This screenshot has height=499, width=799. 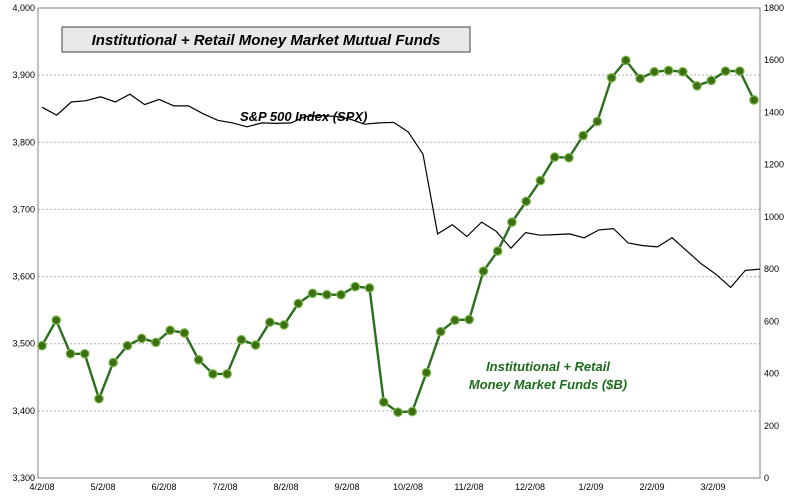 What do you see at coordinates (41, 487) in the screenshot?
I see `x-axis-tick-label: 4/2/08` at bounding box center [41, 487].